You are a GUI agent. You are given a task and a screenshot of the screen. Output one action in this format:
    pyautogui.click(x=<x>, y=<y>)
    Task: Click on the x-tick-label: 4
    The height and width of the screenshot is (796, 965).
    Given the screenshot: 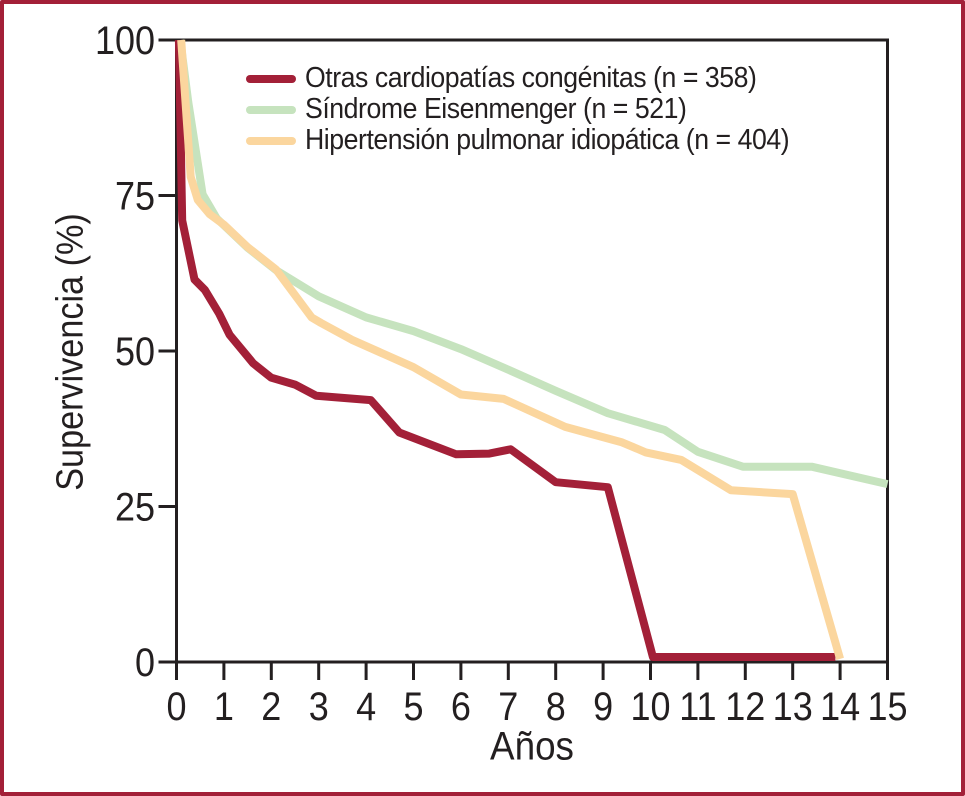 What is the action you would take?
    pyautogui.click(x=366, y=707)
    